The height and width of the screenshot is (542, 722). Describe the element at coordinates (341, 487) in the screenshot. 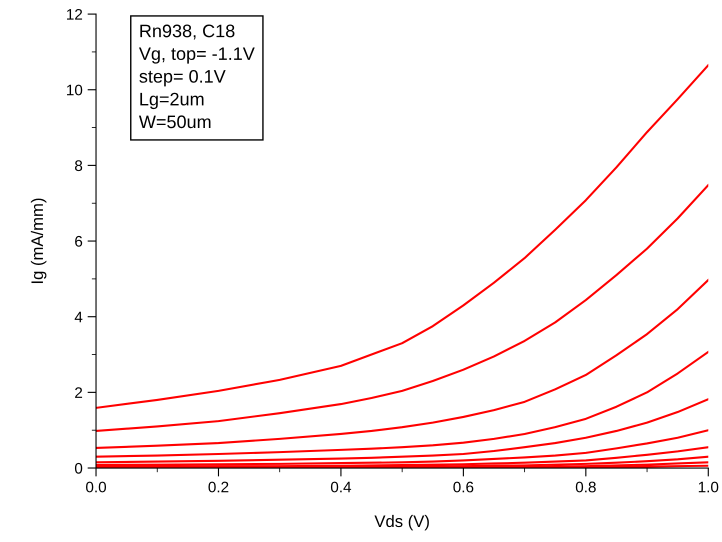

I see `x-tick-label: 0.4` at that location.